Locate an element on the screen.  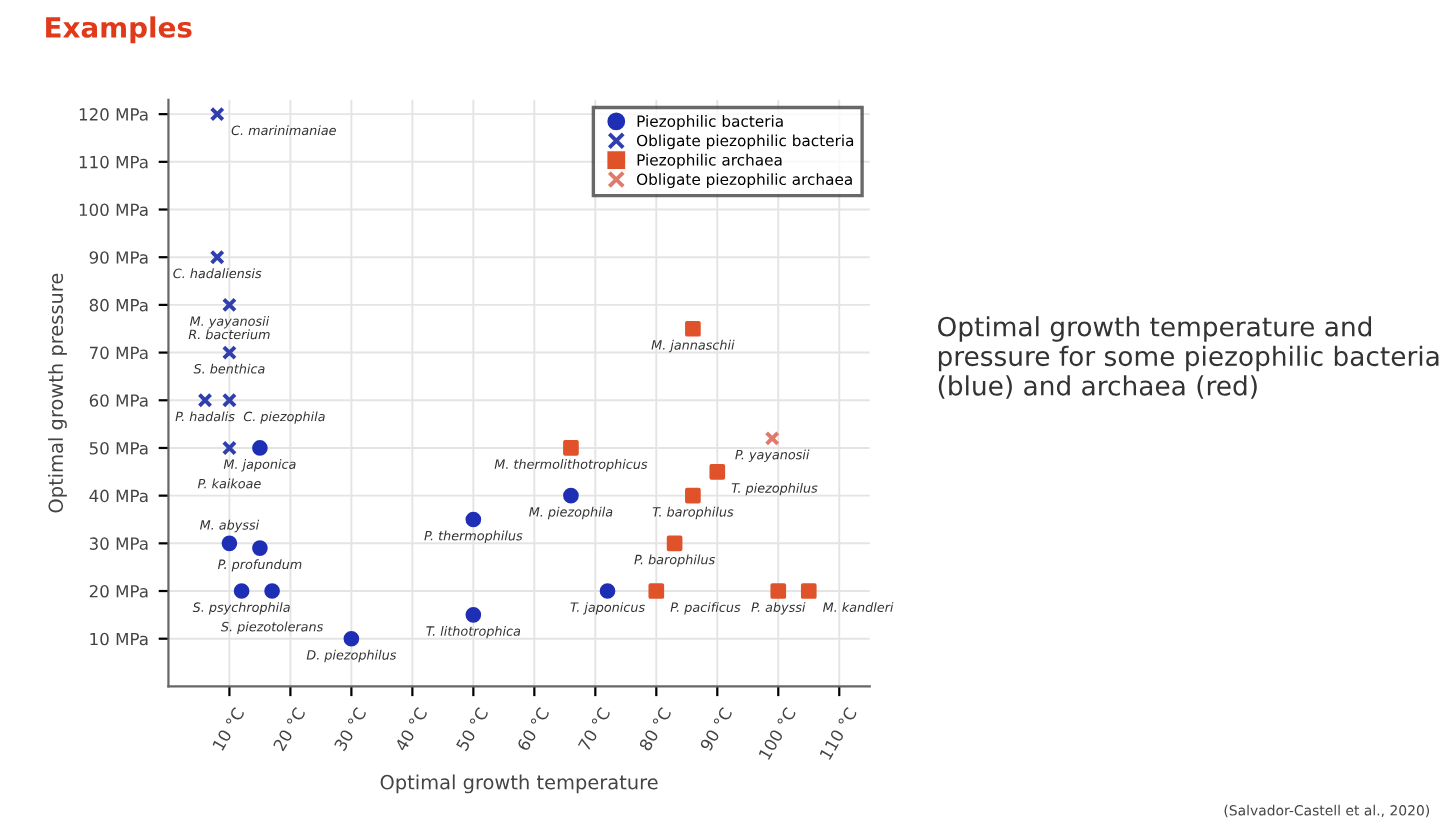
x-tick-label: 80 °C is located at coordinates (655, 729).